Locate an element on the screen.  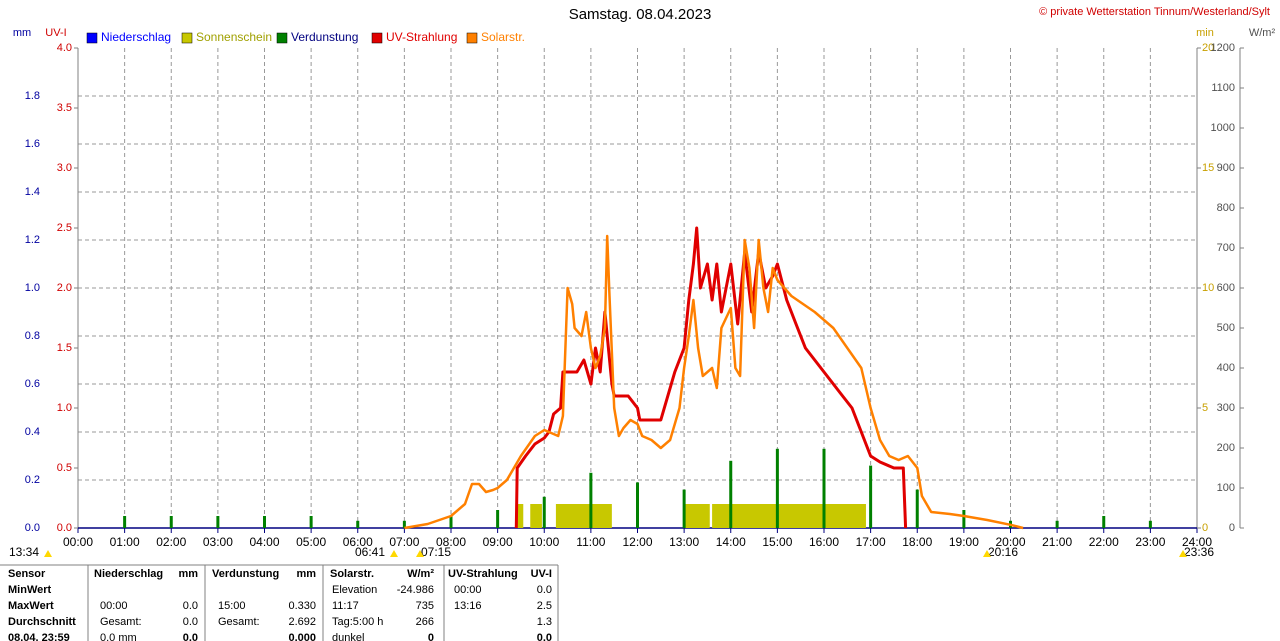
x-tick-label: 02:00 is located at coordinates (171, 542).